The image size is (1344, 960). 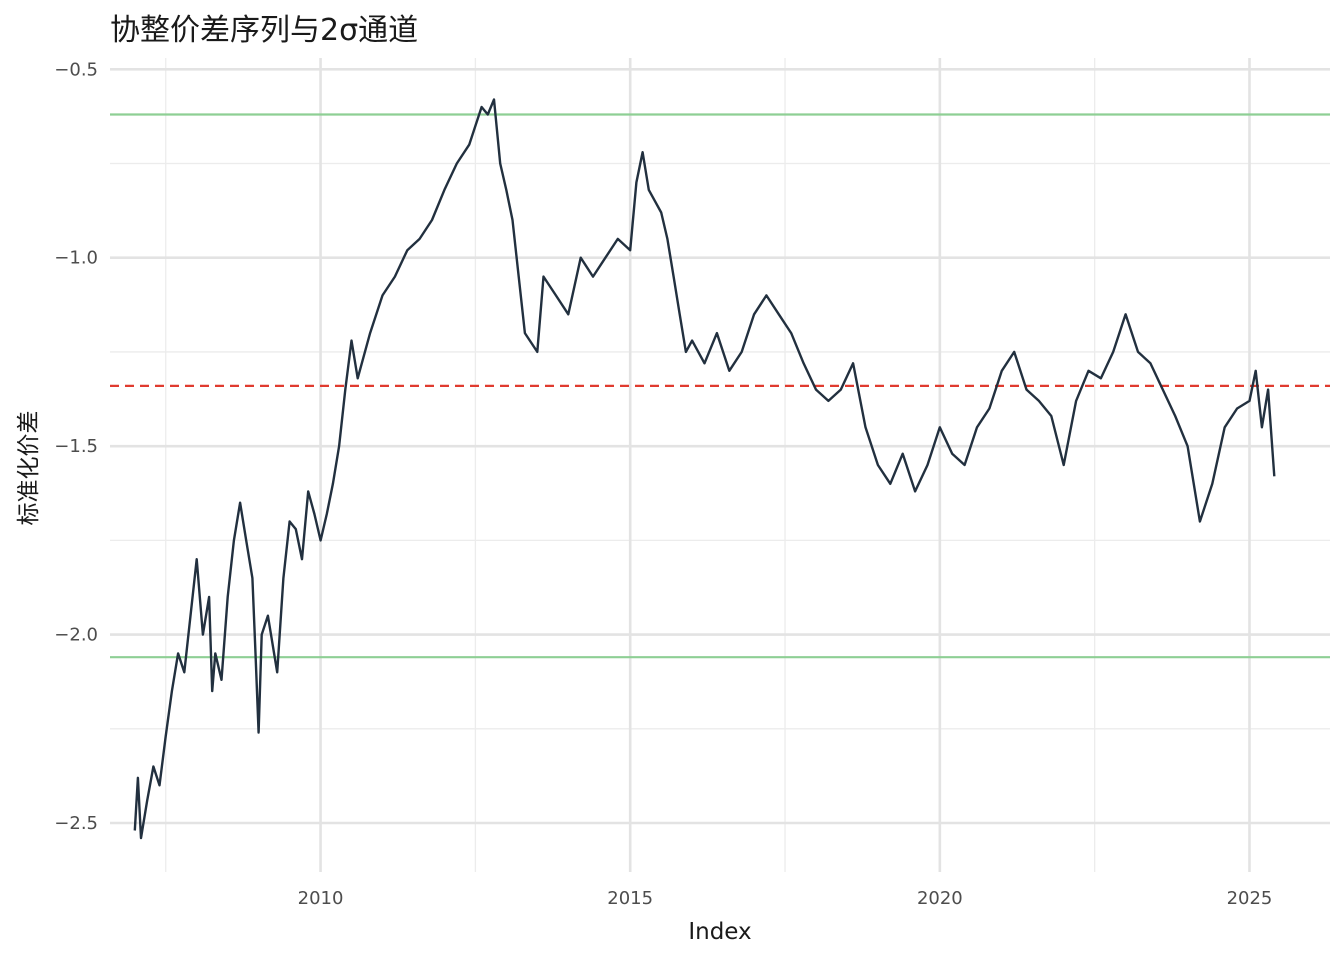 I want to click on y-tick-label: −1.5, so click(x=76, y=446).